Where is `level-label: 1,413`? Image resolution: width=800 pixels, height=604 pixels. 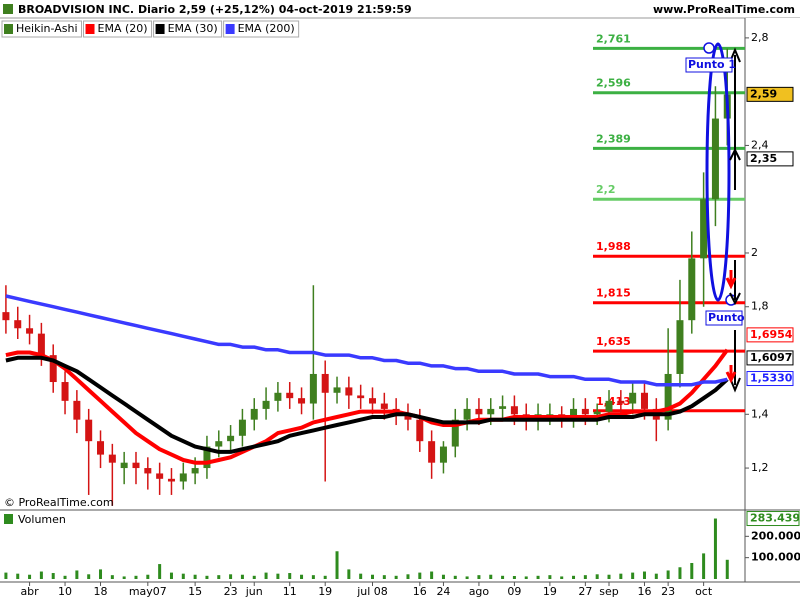 level-label: 1,413 is located at coordinates (613, 401).